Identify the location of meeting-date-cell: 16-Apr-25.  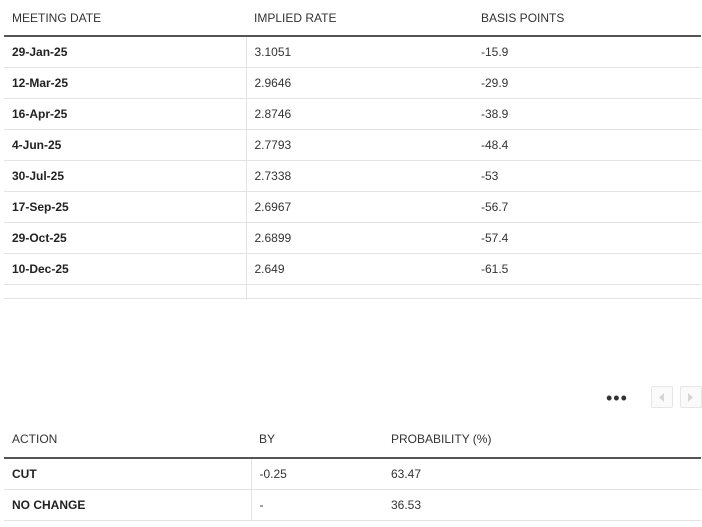
(125, 114).